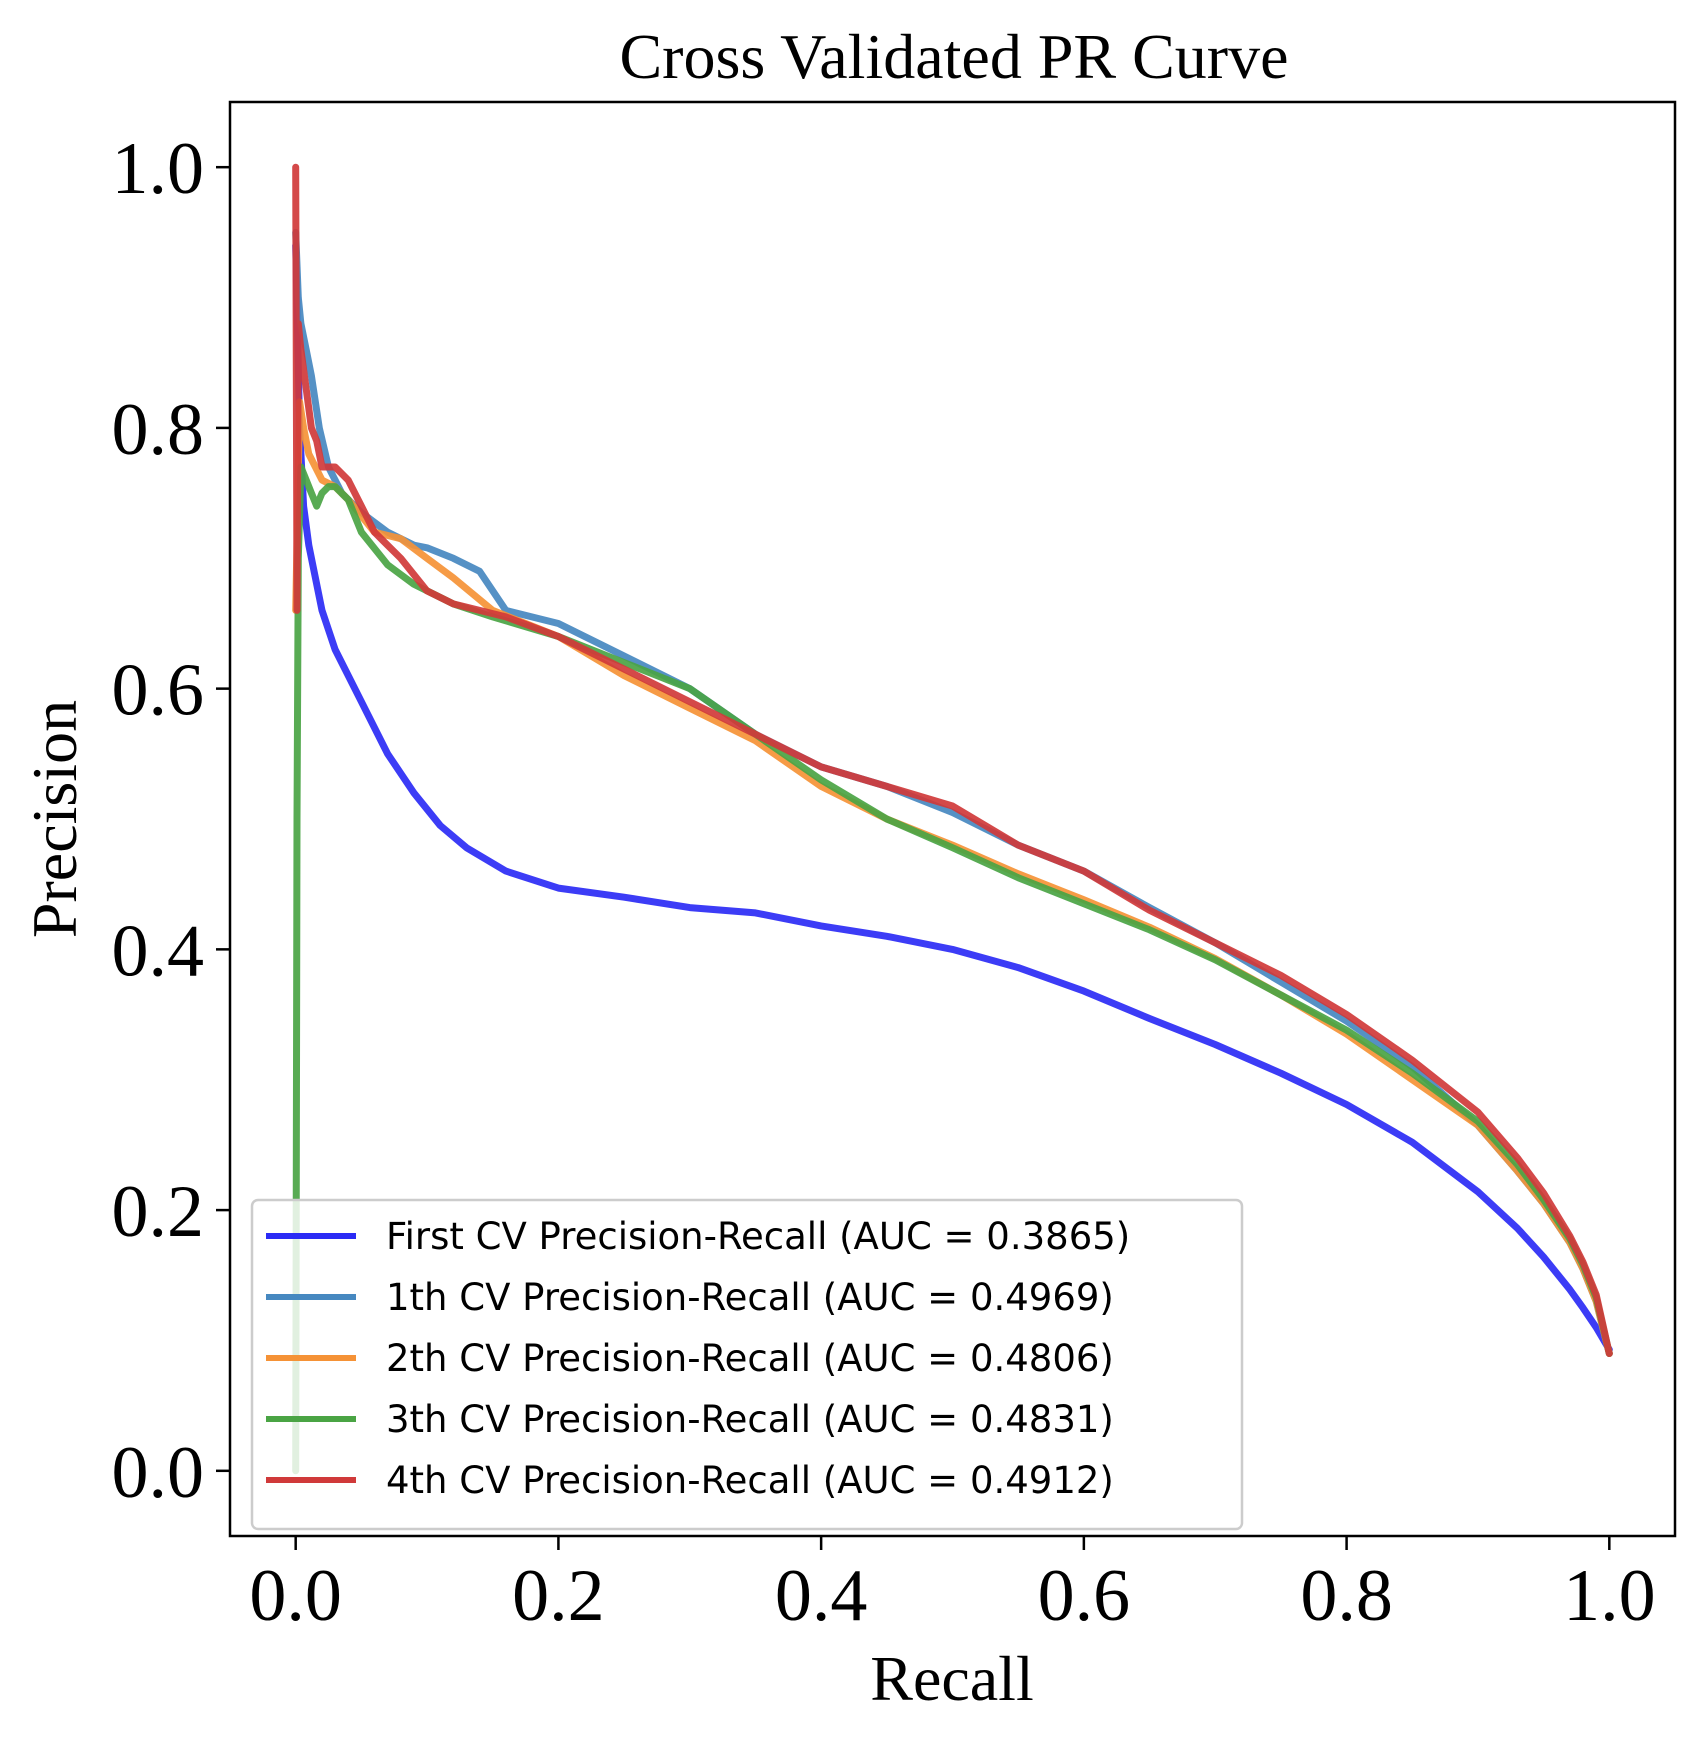 The width and height of the screenshot is (1701, 1740). Describe the element at coordinates (158, 430) in the screenshot. I see `y-tick-label: 0.8` at that location.